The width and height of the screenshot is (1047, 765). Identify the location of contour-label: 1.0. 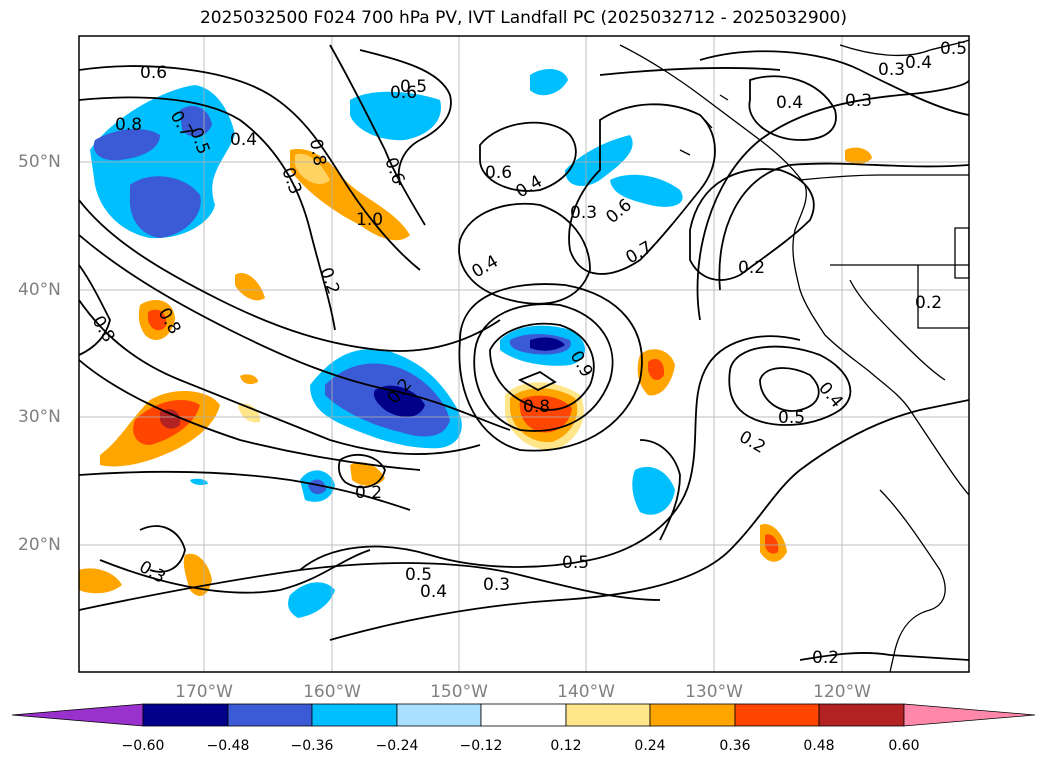
(369, 220).